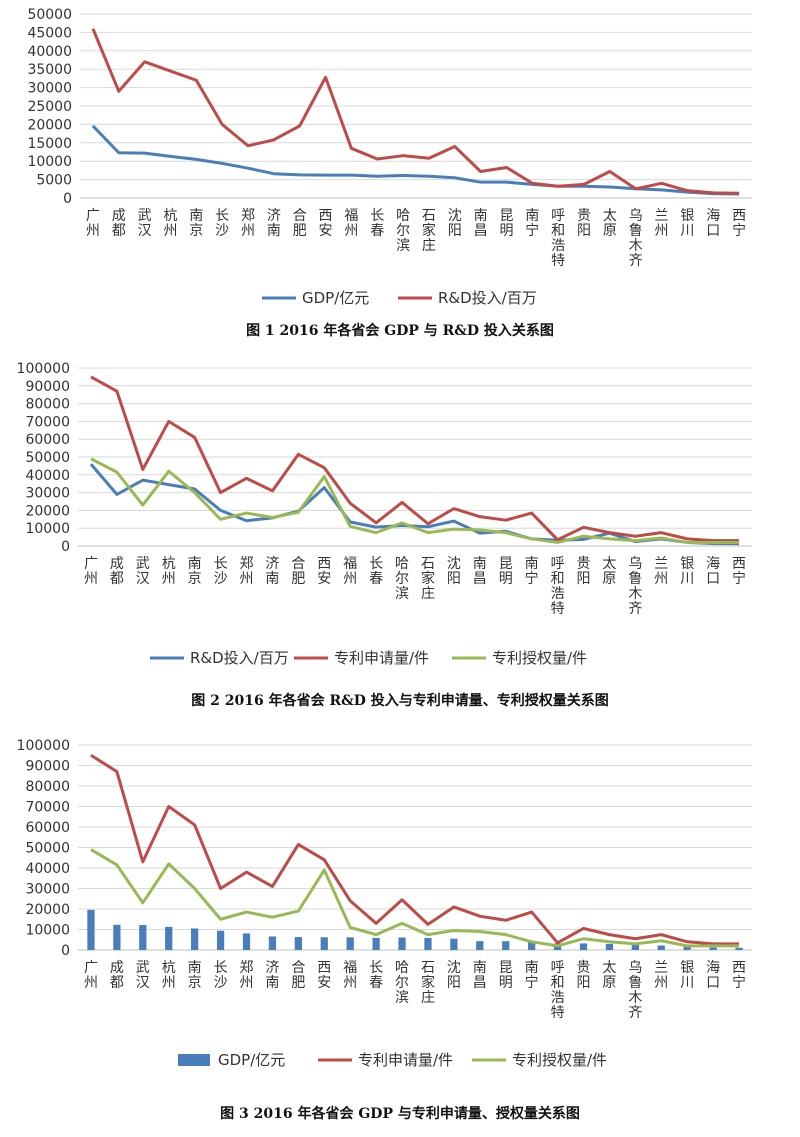  Describe the element at coordinates (54, 181) in the screenshot. I see `y-tick-label: 5000` at that location.